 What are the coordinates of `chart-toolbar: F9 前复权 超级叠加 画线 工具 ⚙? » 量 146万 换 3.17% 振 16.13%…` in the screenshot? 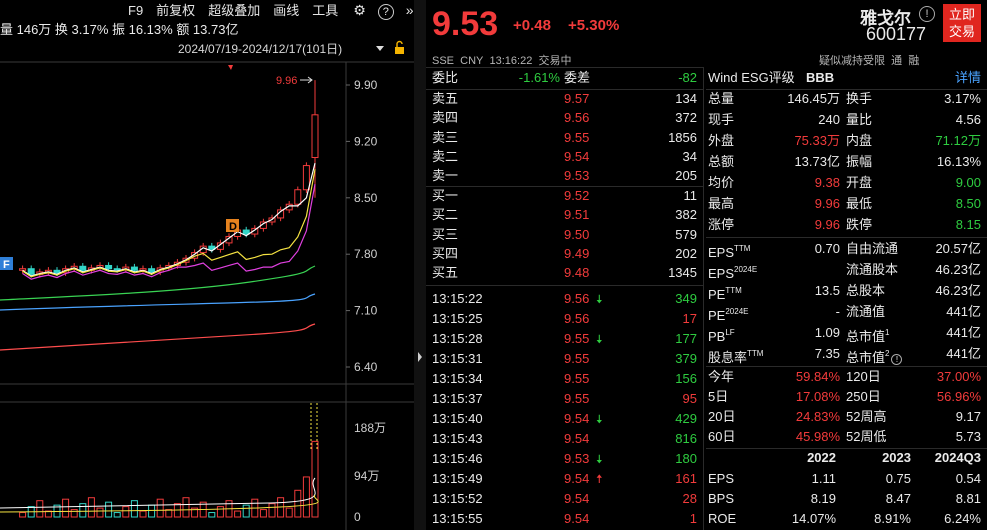 It's located at (207, 28).